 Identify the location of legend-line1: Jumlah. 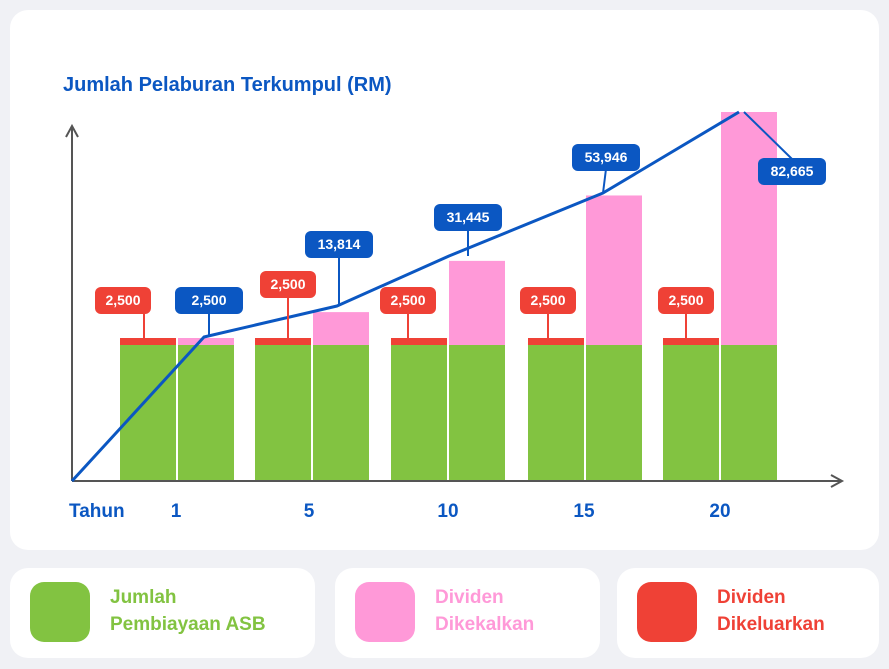
(143, 597).